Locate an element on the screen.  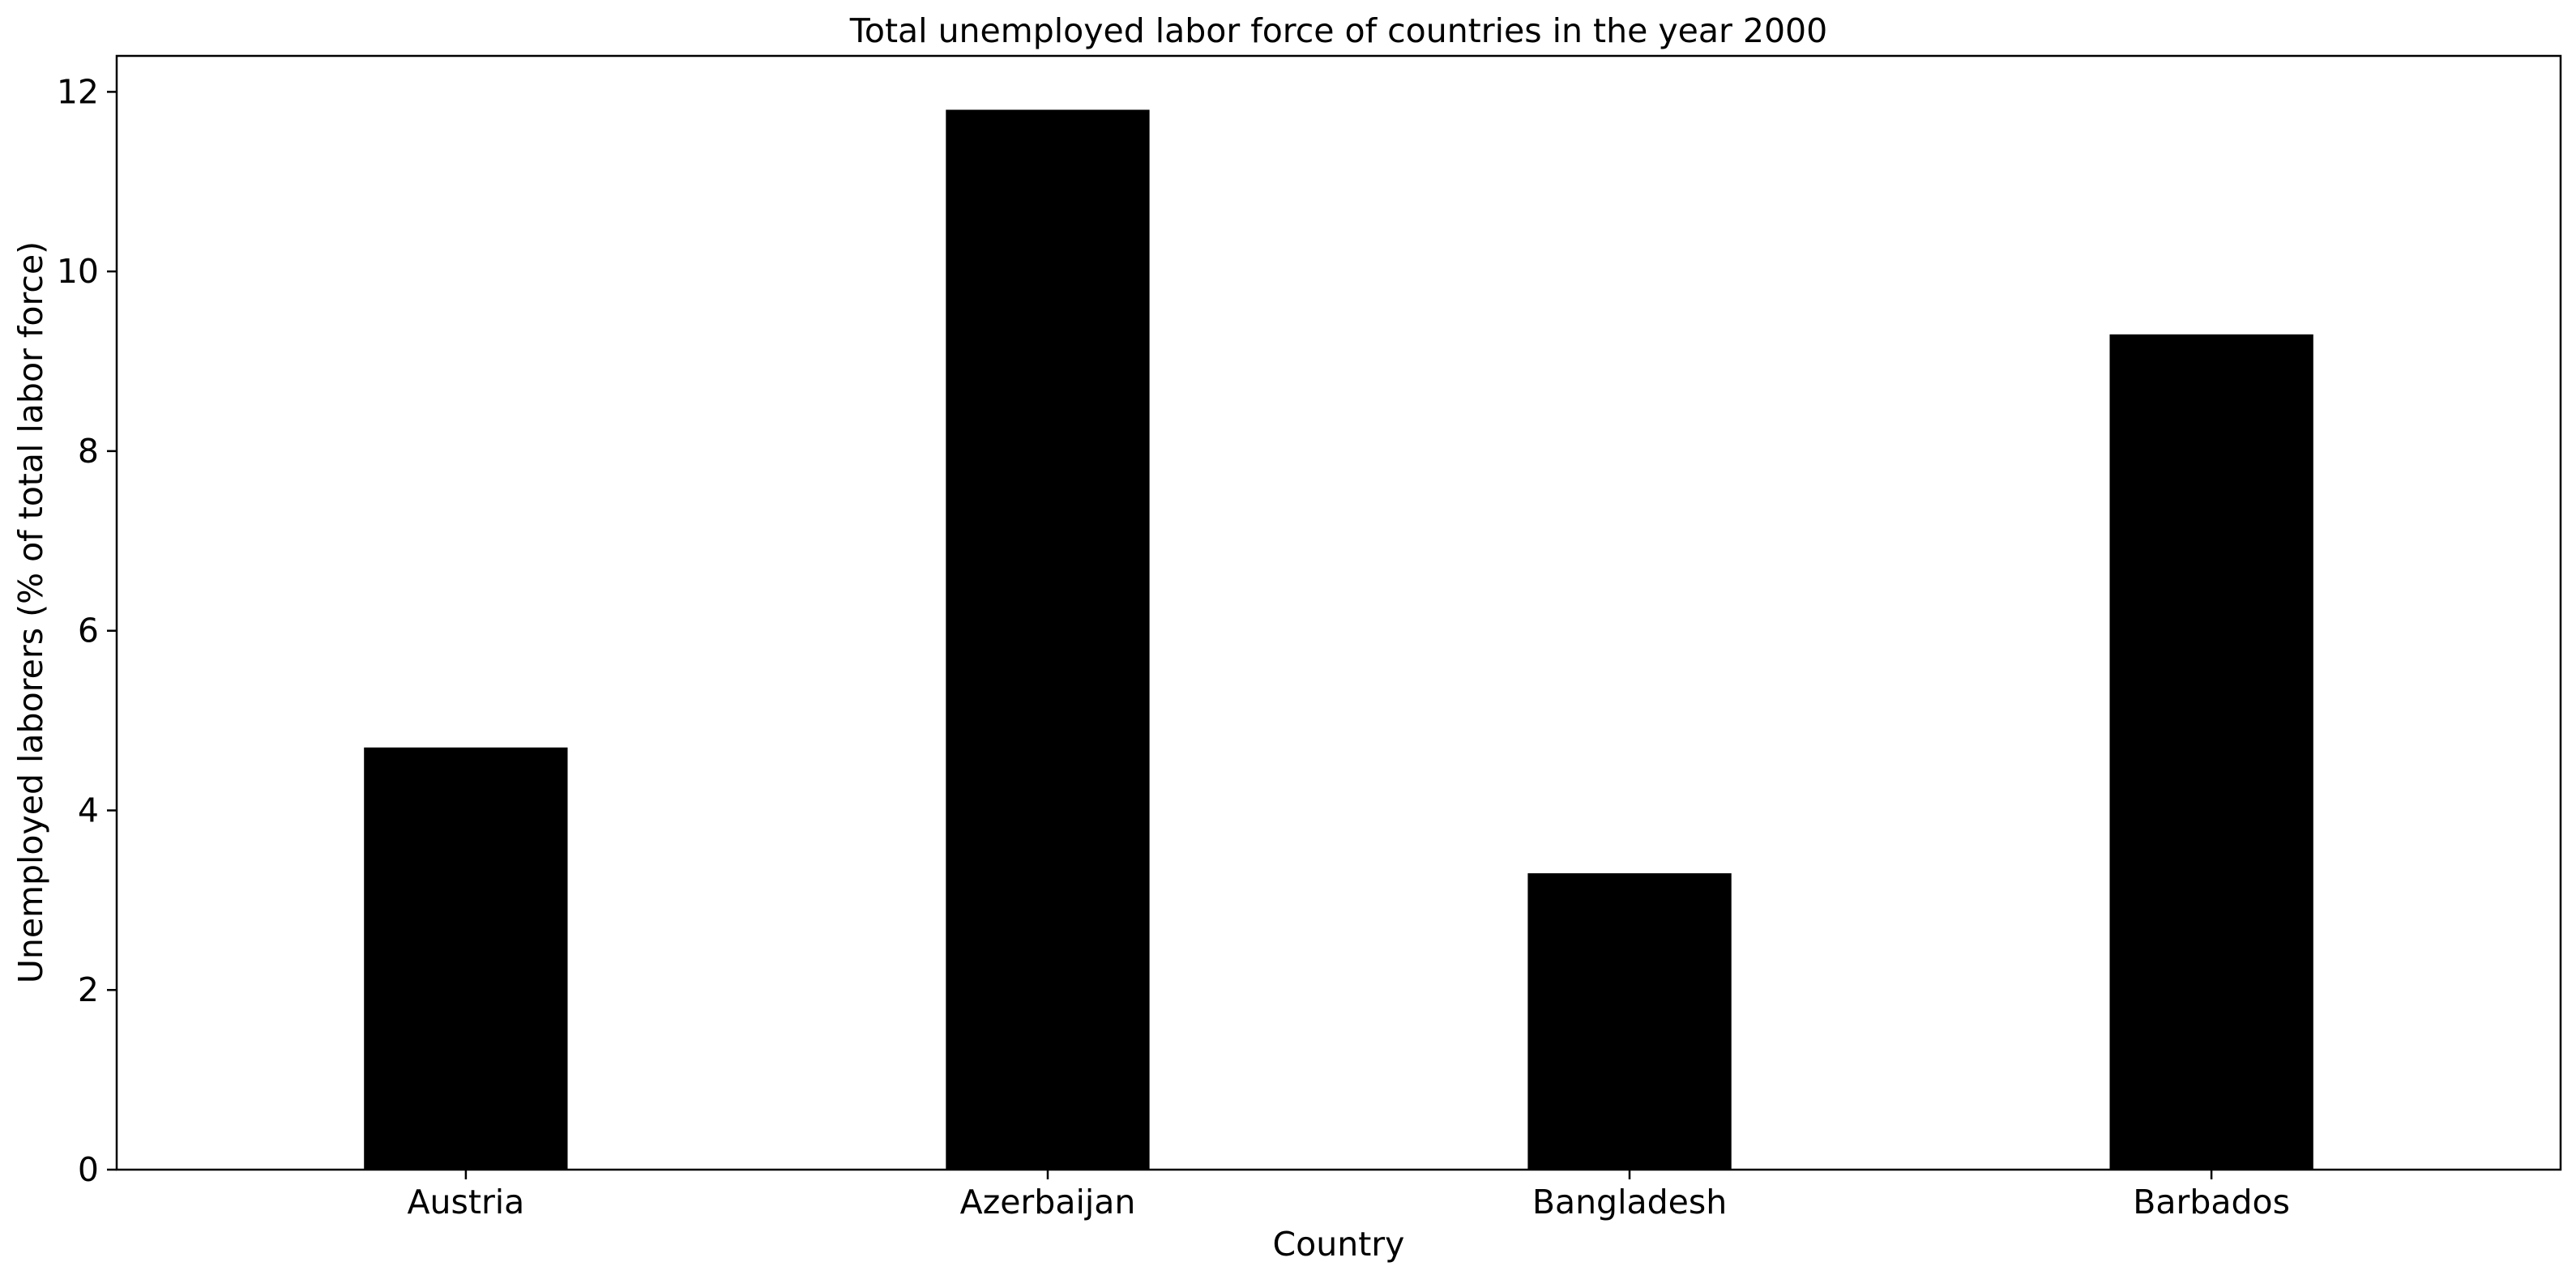
y-tick-label: 6 is located at coordinates (88, 631).